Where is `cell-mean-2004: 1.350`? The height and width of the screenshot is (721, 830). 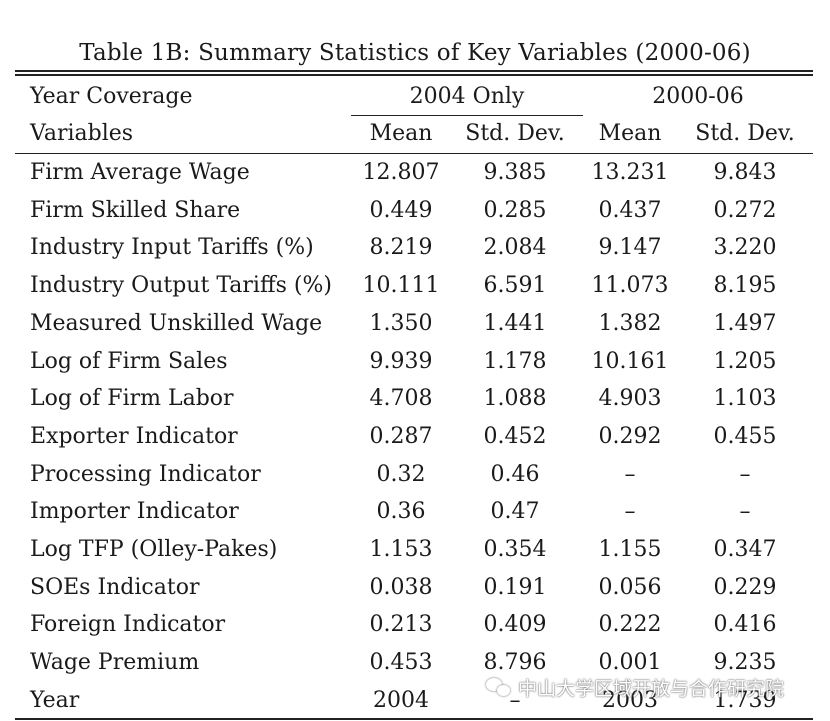
cell-mean-2004: 1.350 is located at coordinates (401, 323).